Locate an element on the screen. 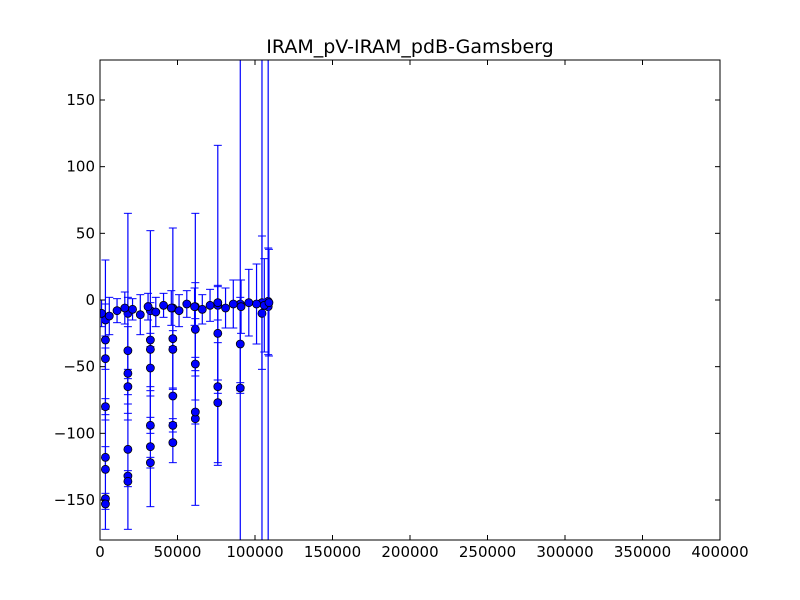  y-tick-label: −150 is located at coordinates (74, 500).